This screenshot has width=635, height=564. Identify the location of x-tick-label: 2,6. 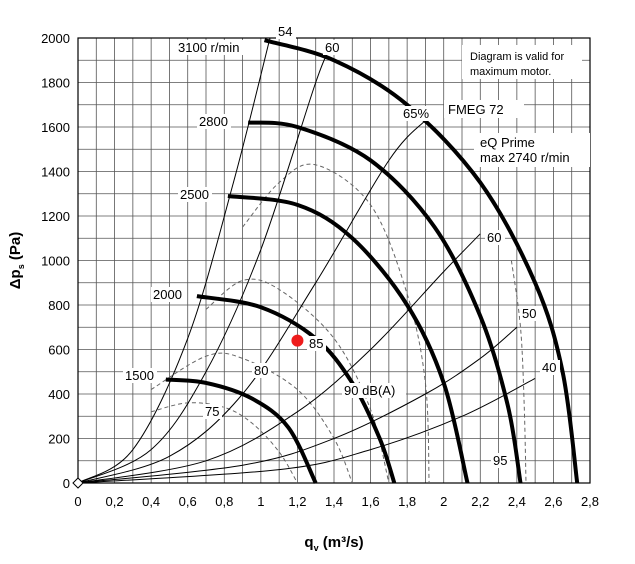
(553, 501).